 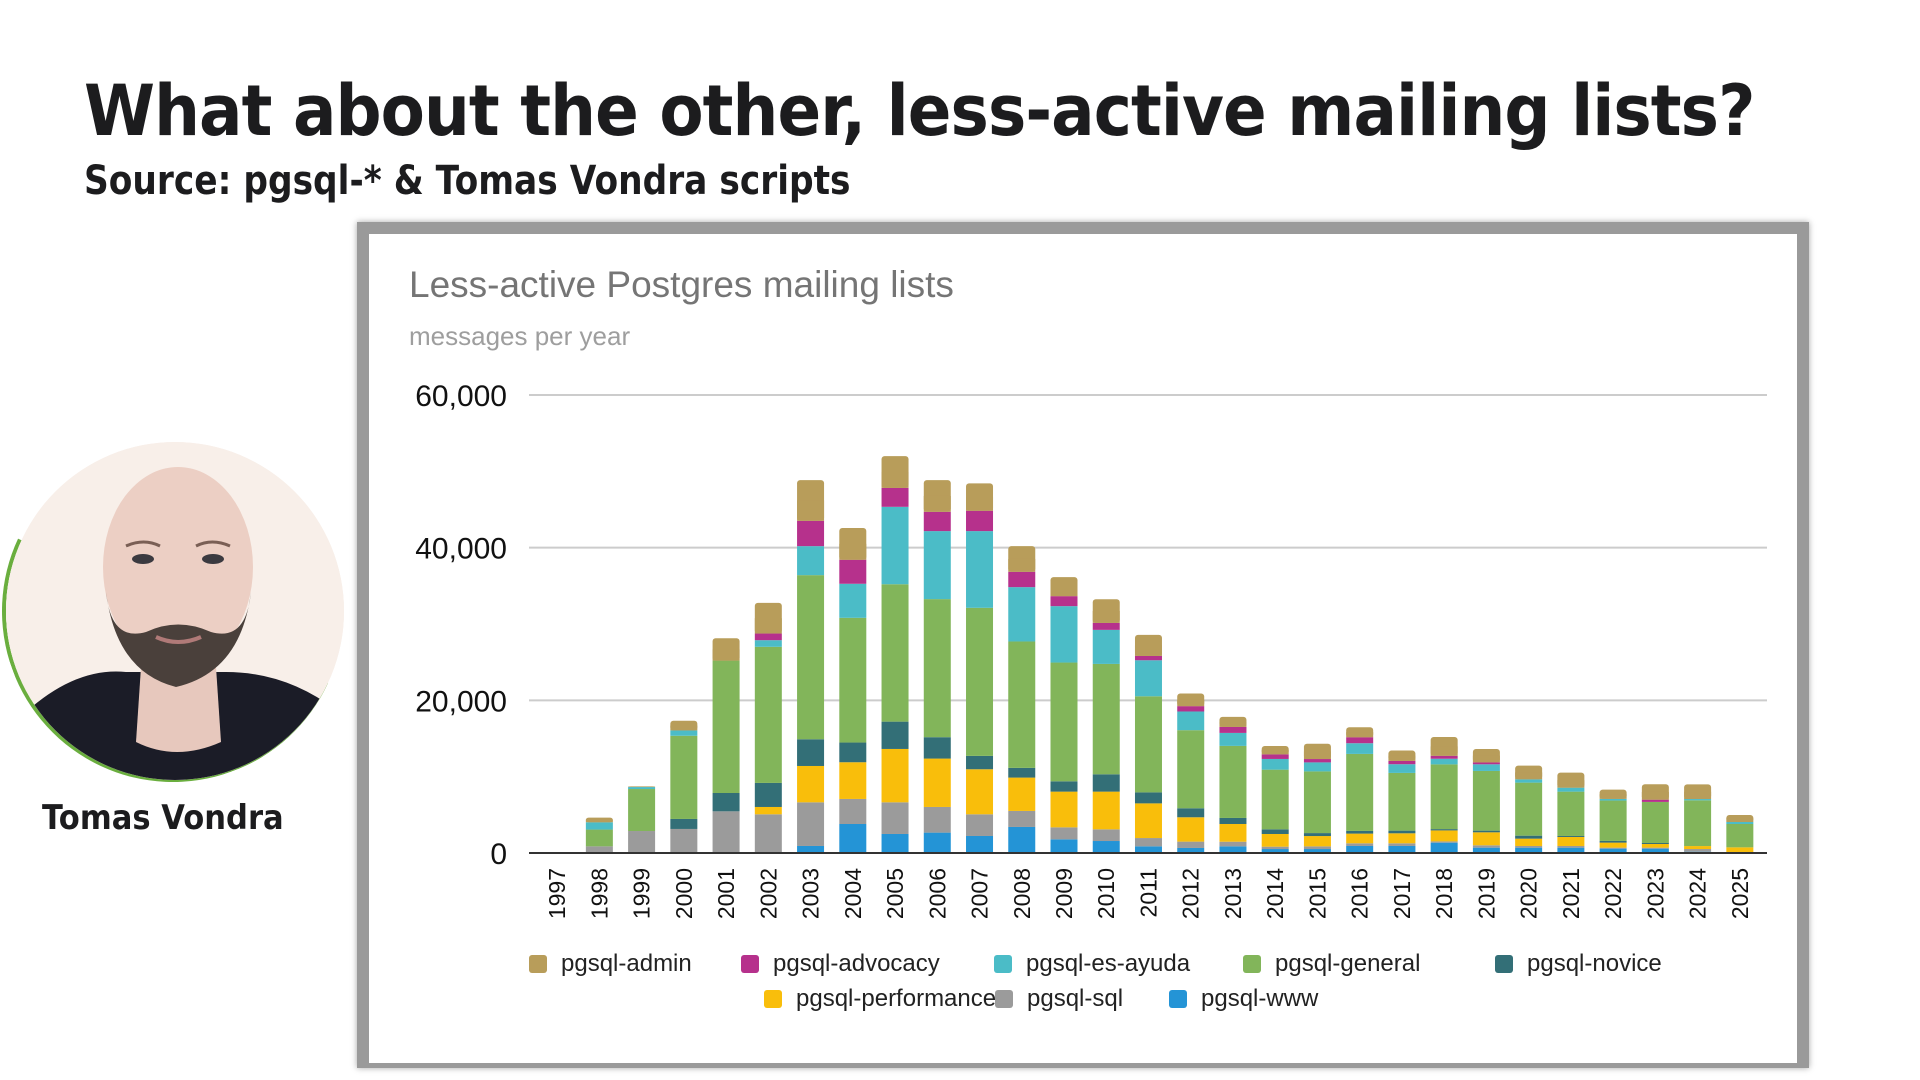 What do you see at coordinates (1022, 893) in the screenshot?
I see `x-tick-label: 2008` at bounding box center [1022, 893].